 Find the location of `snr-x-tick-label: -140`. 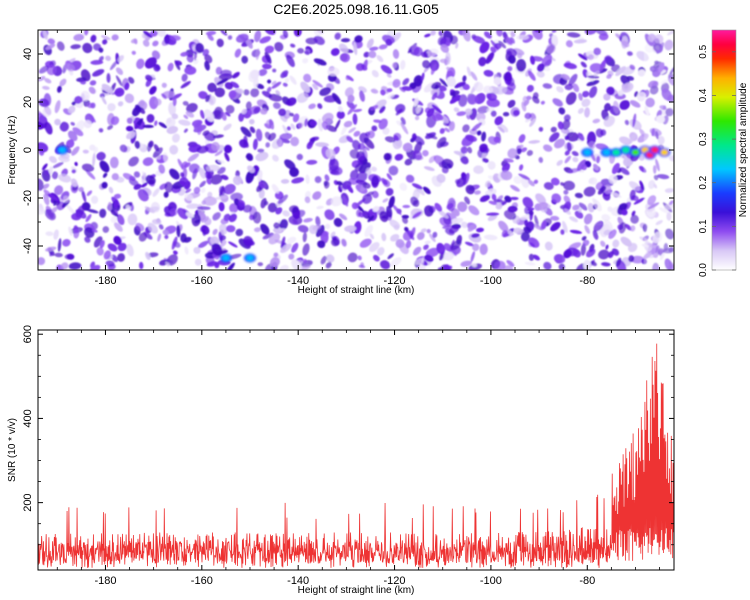

snr-x-tick-label: -140 is located at coordinates (298, 581).